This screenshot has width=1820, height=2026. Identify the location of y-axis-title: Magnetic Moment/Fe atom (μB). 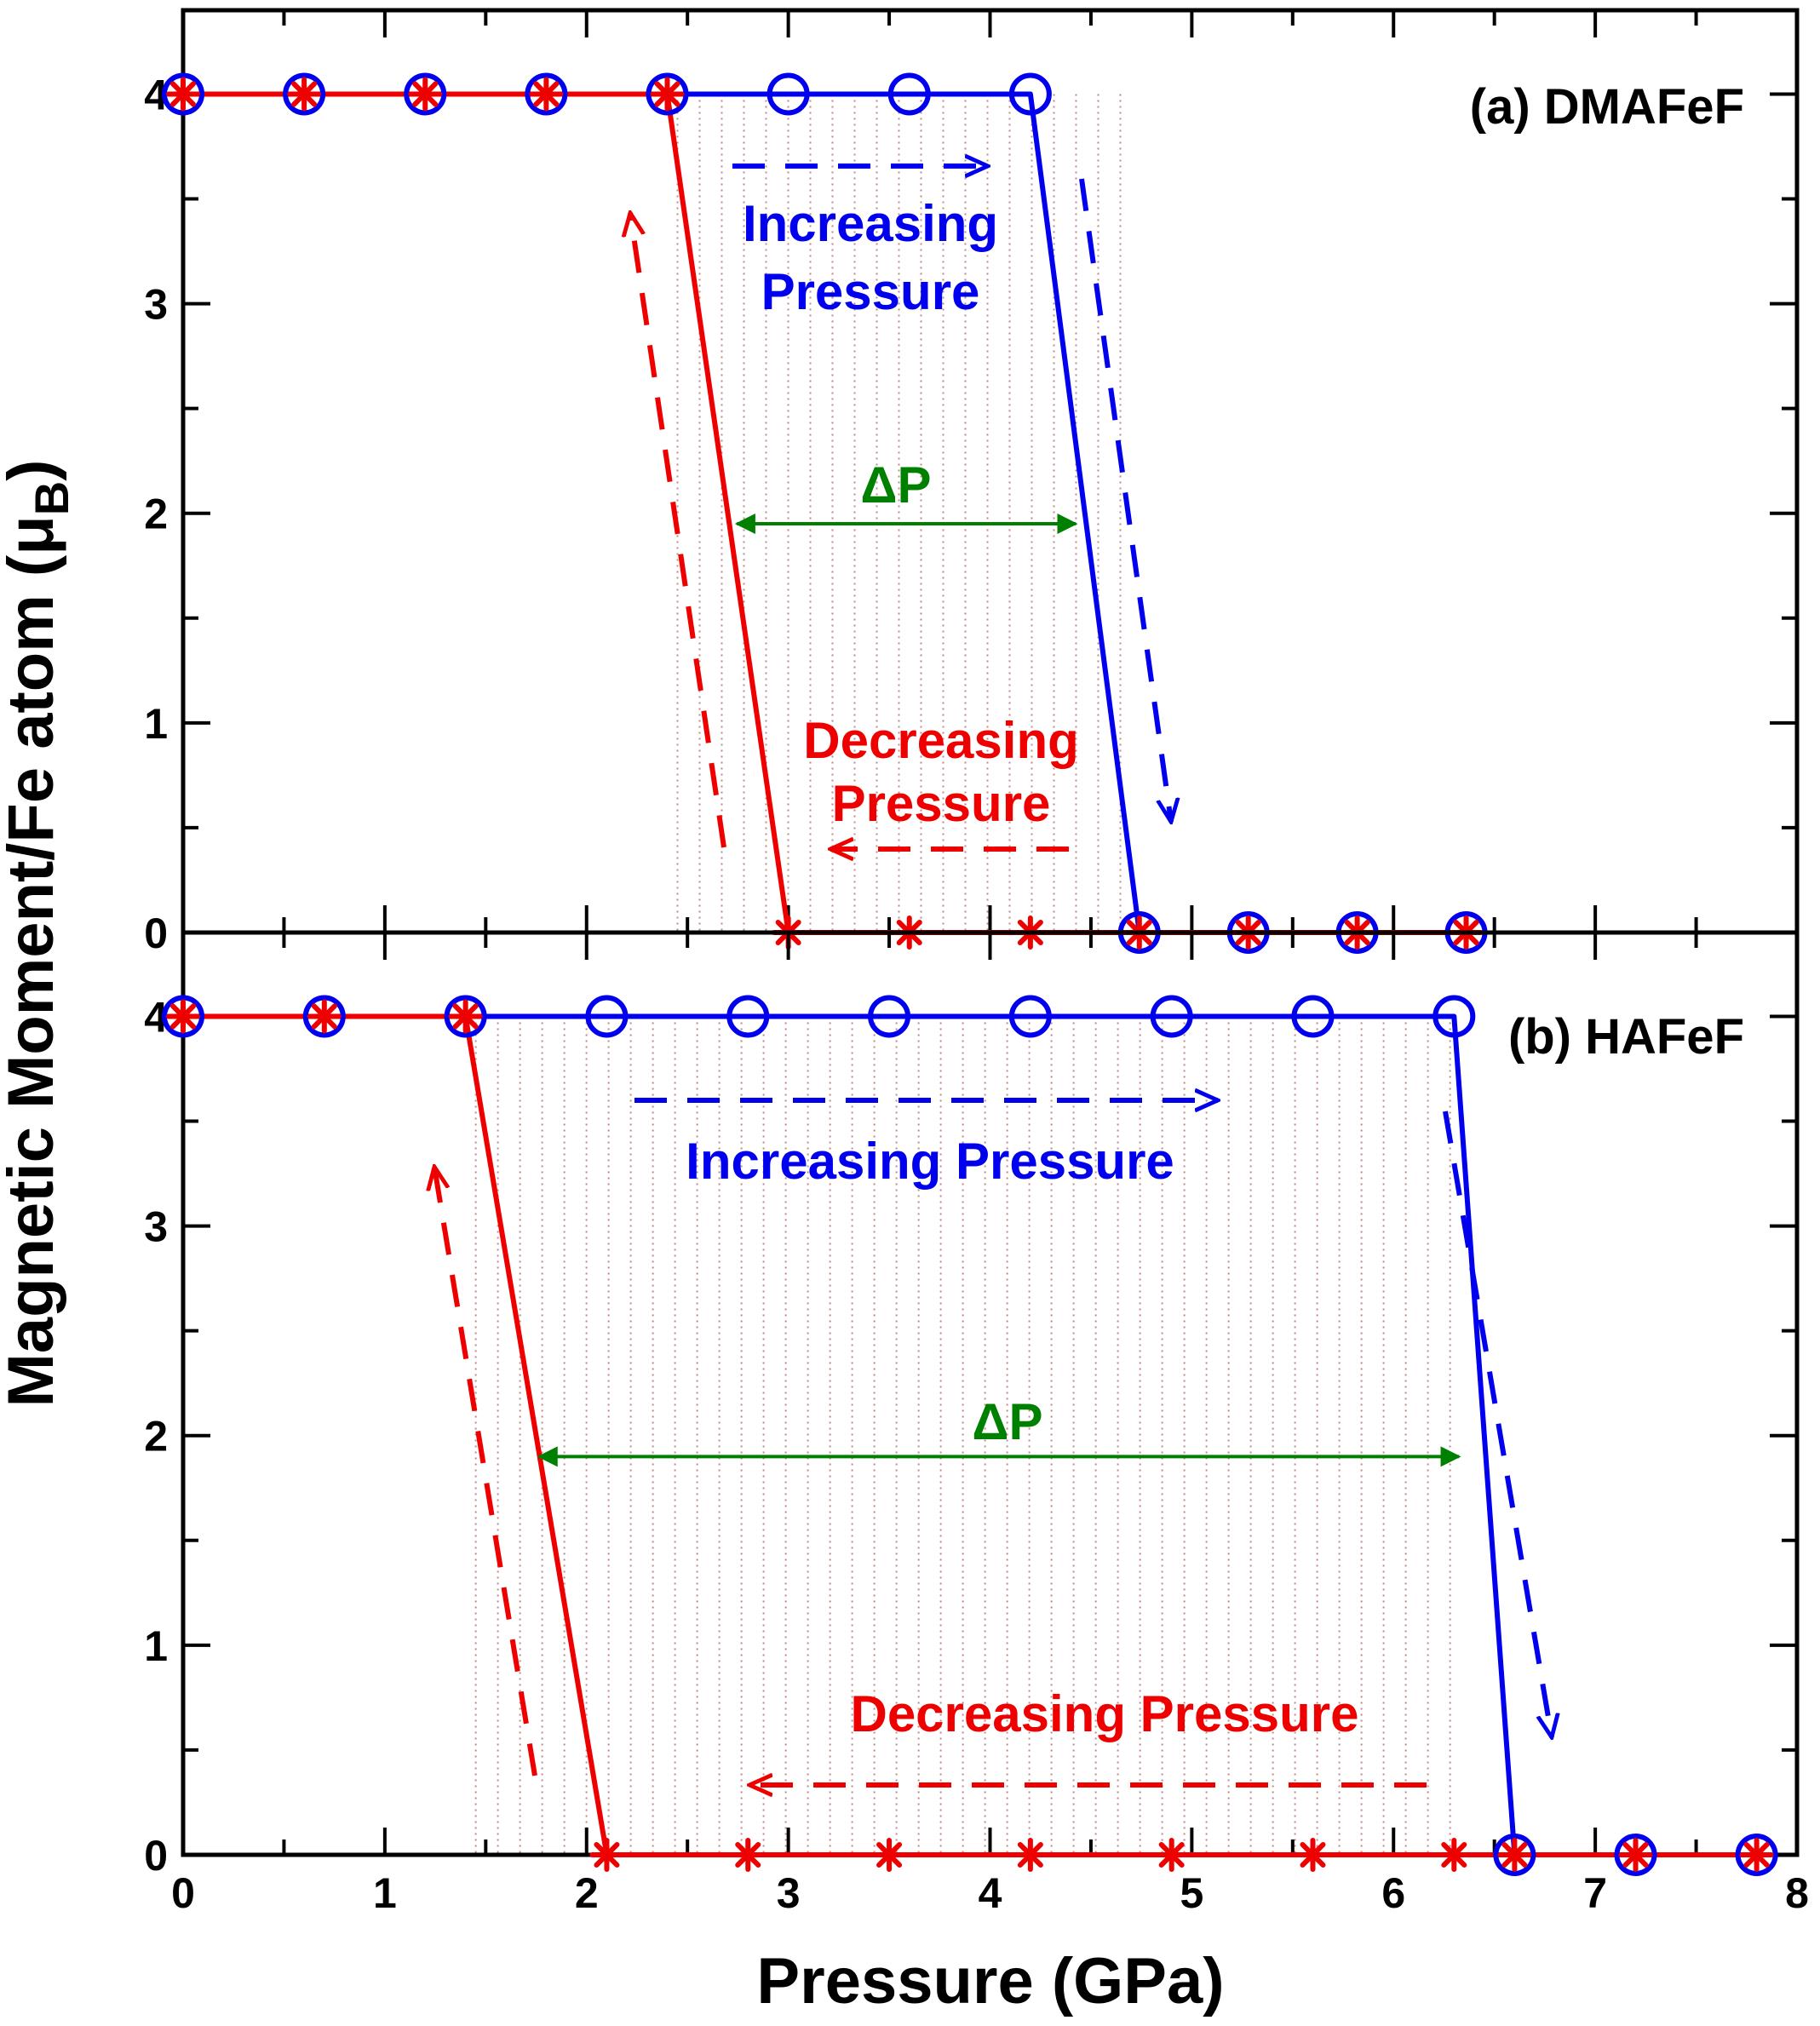
(39, 934).